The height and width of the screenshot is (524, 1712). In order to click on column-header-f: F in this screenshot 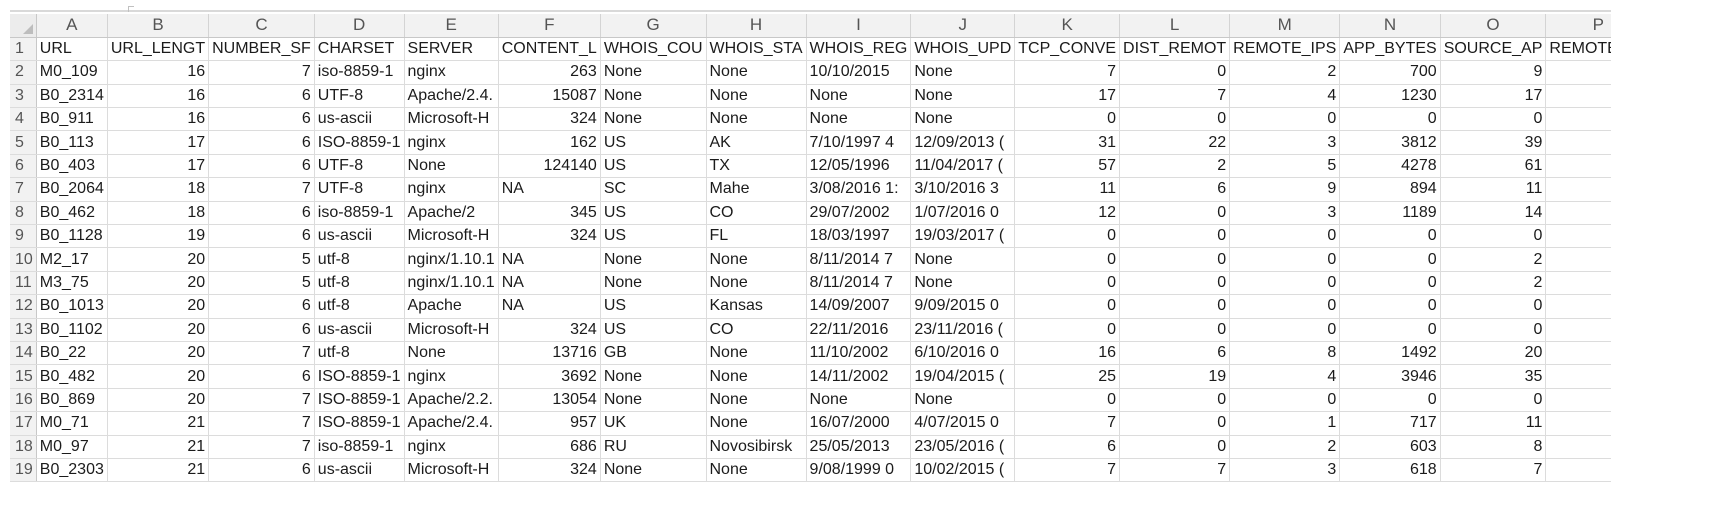, I will do `click(549, 26)`.